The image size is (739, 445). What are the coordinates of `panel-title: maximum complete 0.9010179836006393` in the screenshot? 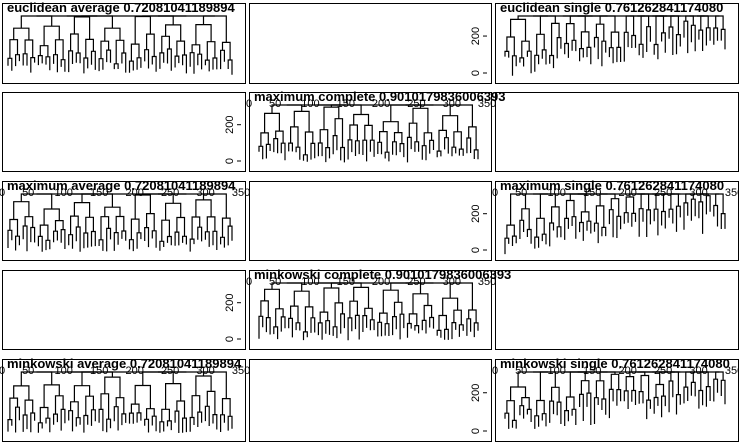 It's located at (380, 96).